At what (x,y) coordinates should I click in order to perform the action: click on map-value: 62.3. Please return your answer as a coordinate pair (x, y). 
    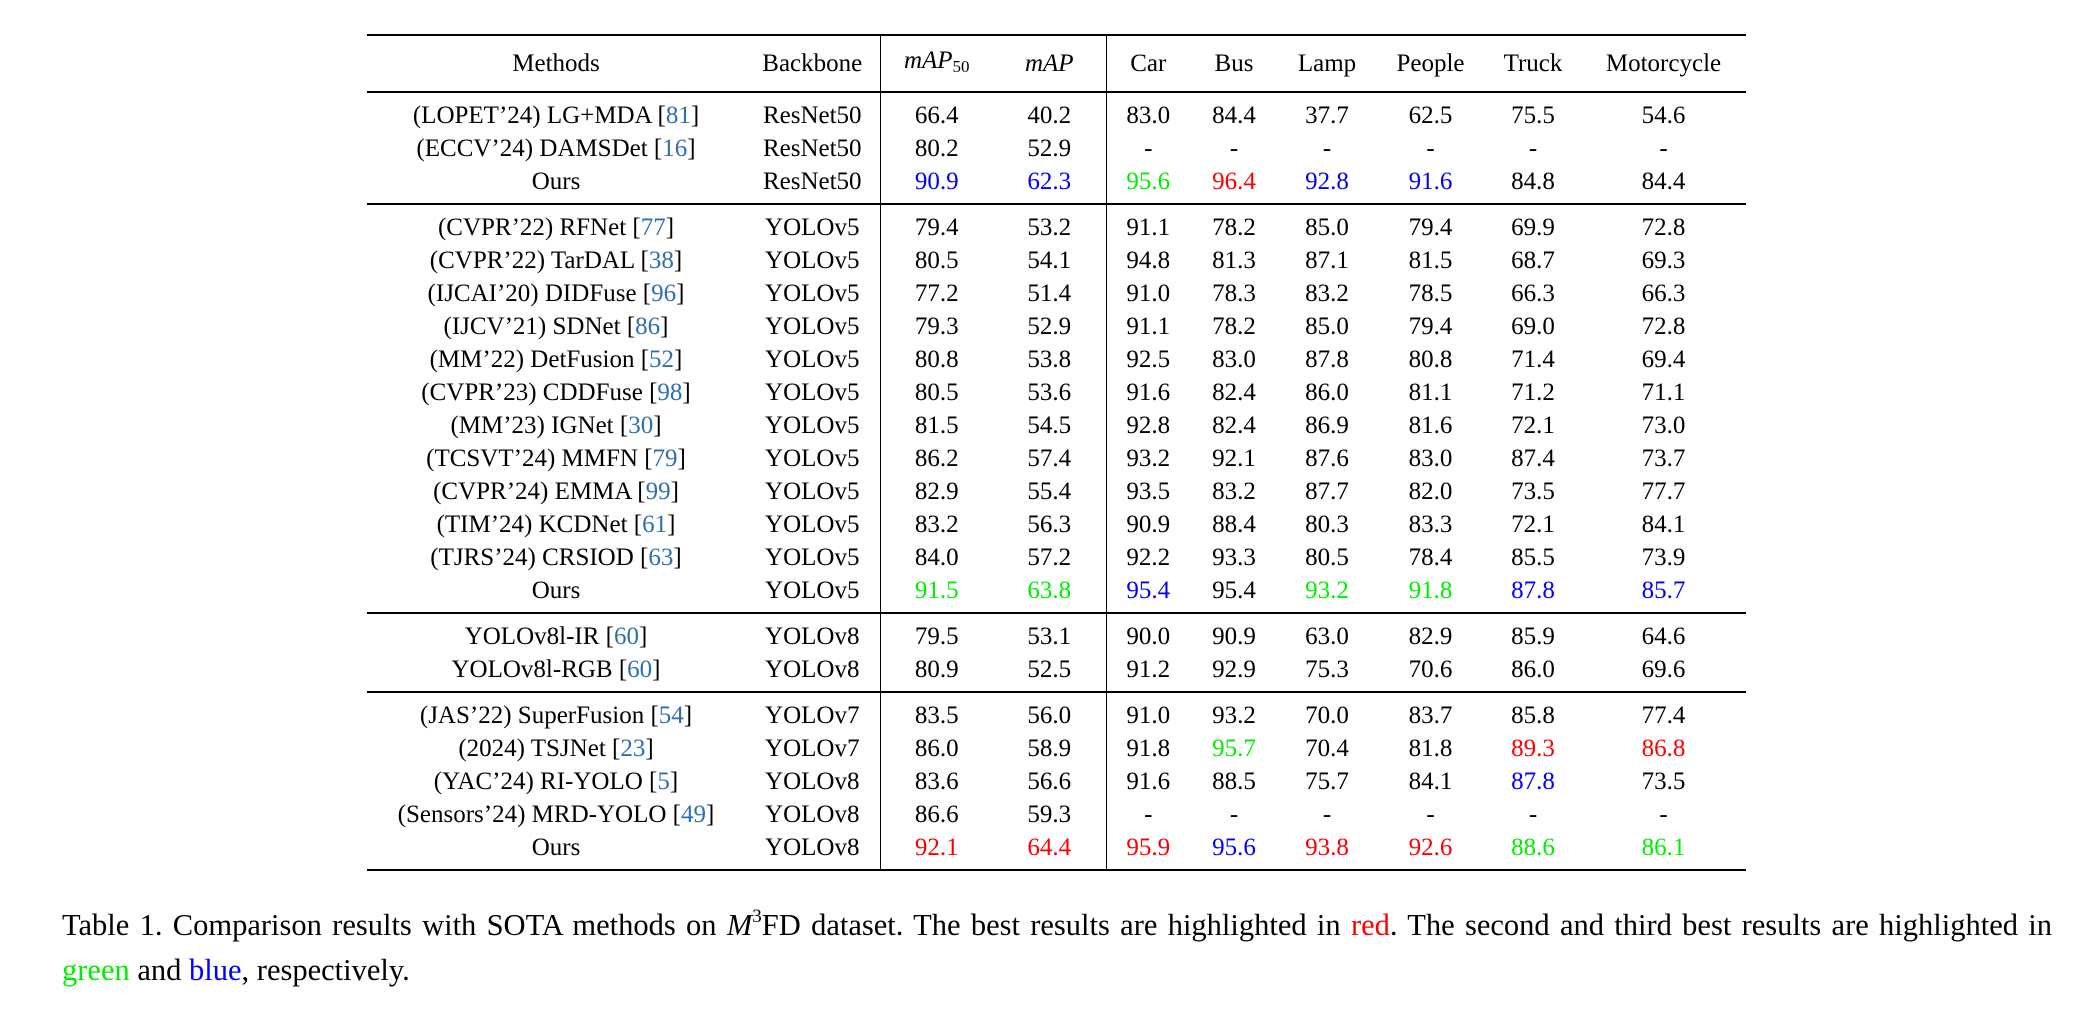
    Looking at the image, I should click on (1050, 184).